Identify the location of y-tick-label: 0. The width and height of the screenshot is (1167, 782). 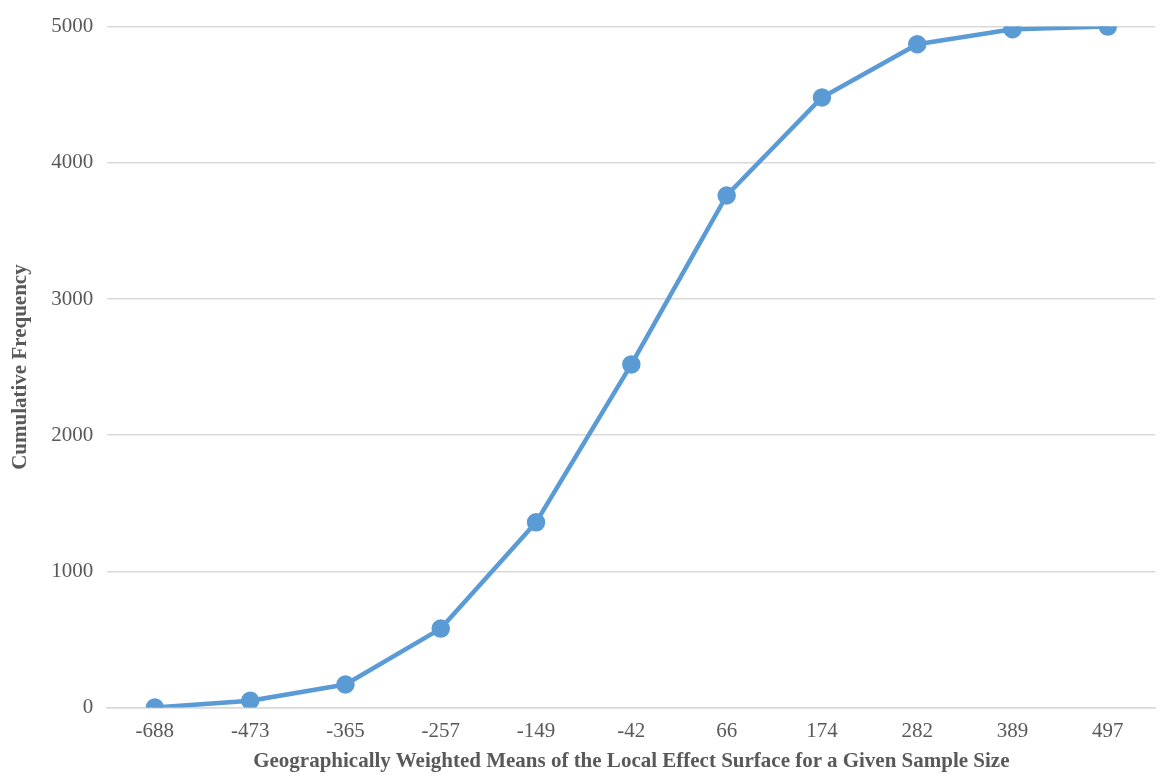
(88, 706).